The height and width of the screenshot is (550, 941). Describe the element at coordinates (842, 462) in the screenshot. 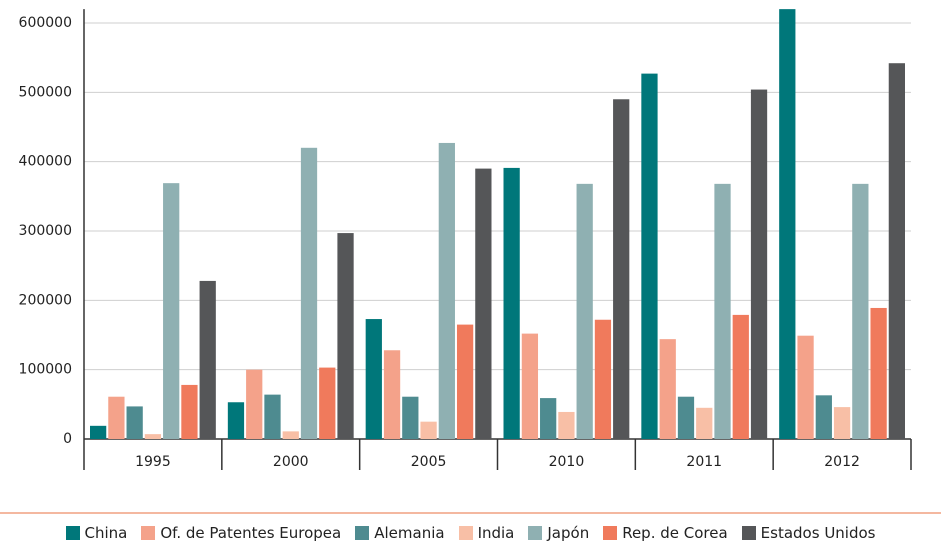

I see `x-tick-label: 2012` at that location.